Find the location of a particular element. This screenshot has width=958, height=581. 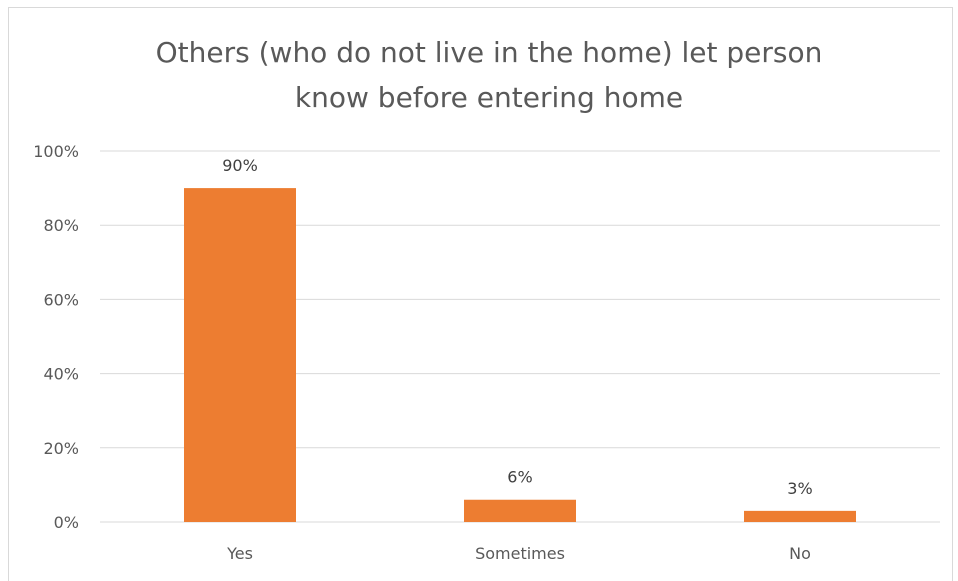

data-label: 3% is located at coordinates (799, 488).